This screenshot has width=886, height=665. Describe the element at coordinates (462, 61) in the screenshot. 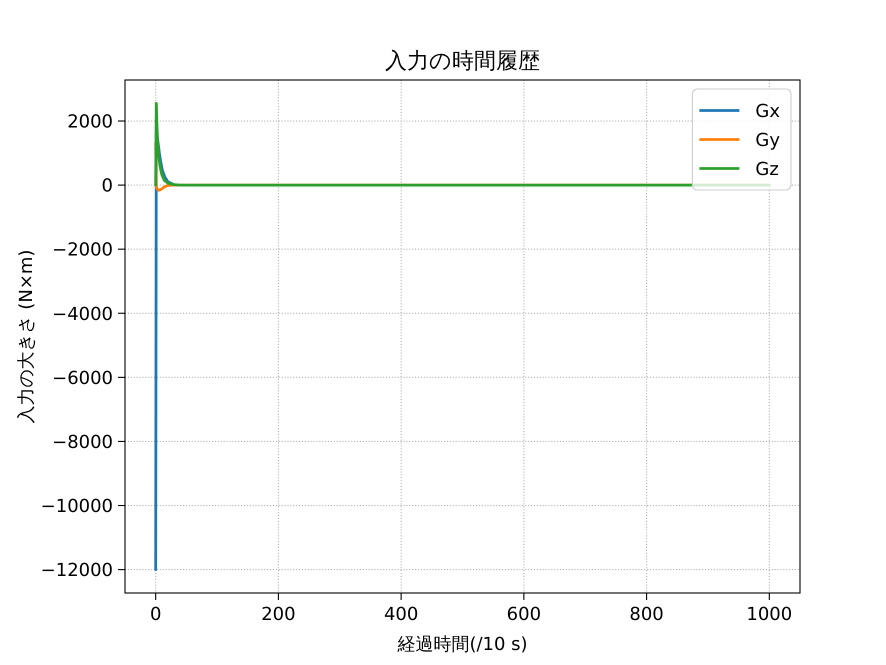

I see `title: 入力の時間履歴` at that location.